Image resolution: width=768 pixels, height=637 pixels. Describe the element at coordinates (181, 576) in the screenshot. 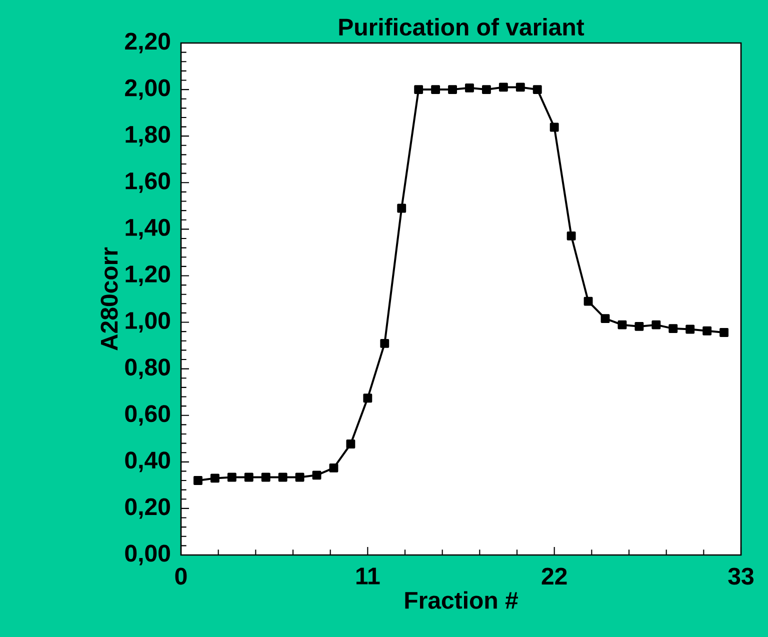

I see `x-tick-label: 0` at that location.